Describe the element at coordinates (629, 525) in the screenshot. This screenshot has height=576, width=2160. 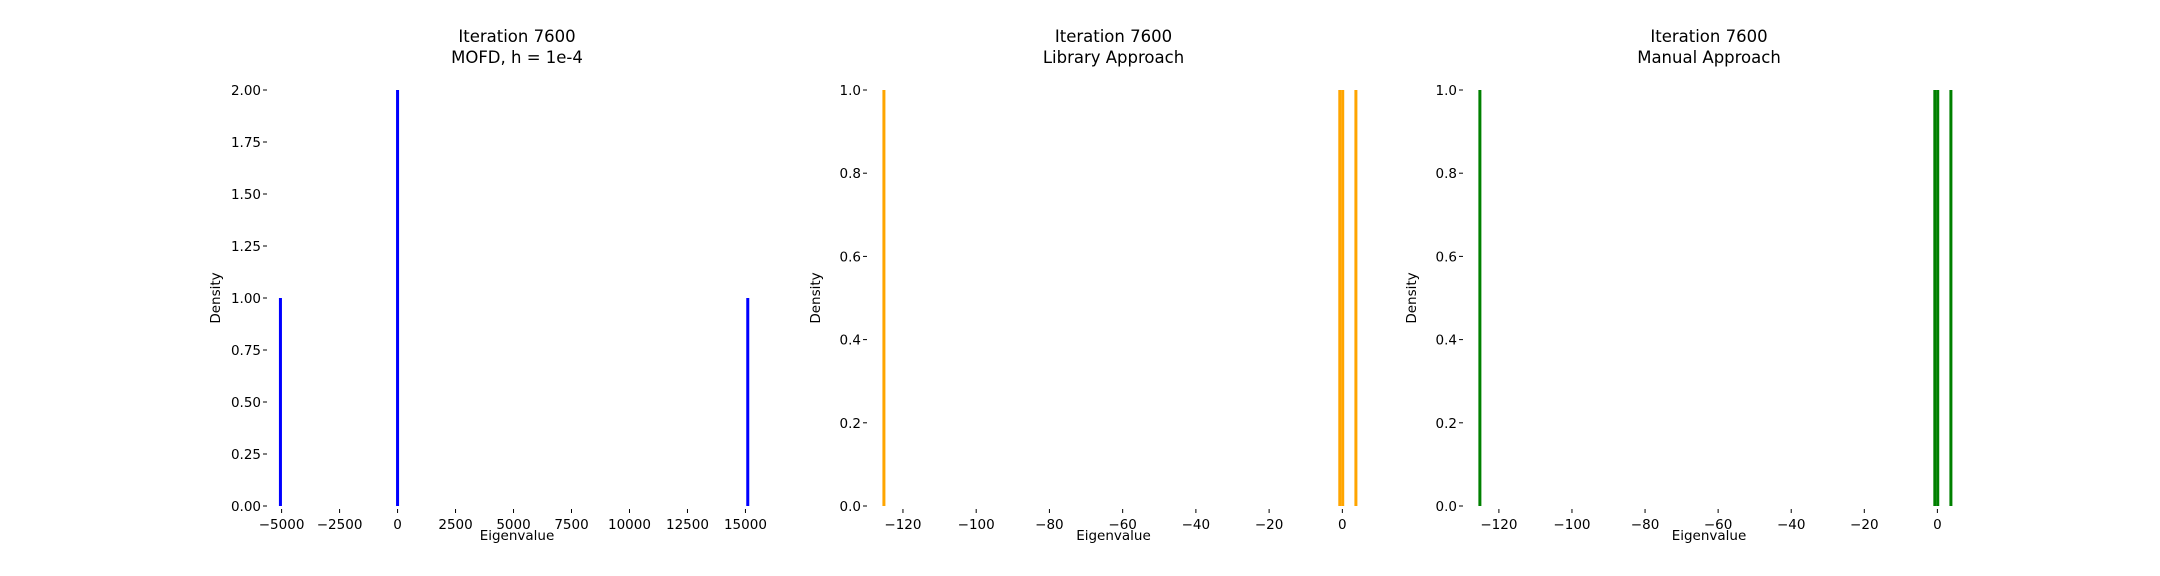
I see `x-tick-label: 10000` at that location.